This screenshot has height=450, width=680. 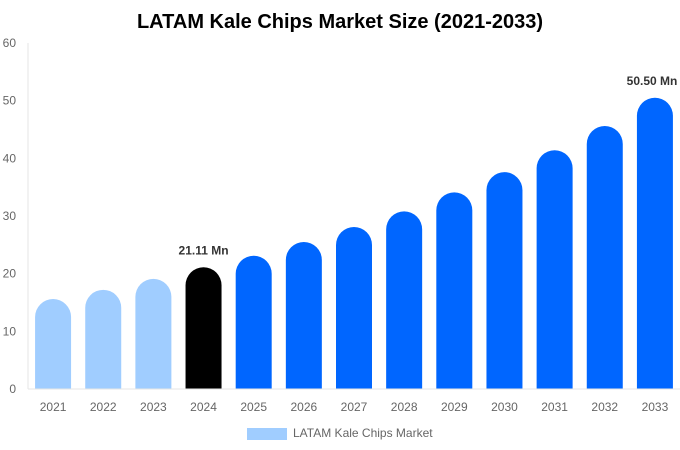 What do you see at coordinates (10, 331) in the screenshot?
I see `y-tick-label: 10` at bounding box center [10, 331].